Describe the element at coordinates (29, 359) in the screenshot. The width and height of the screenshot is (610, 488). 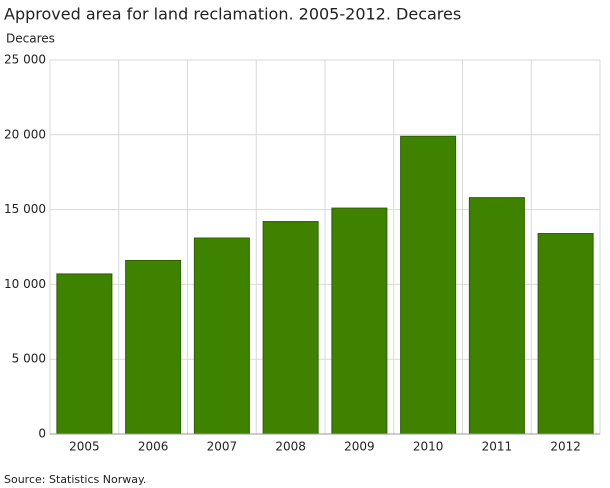
I see `y-tick-label: 5 000` at that location.